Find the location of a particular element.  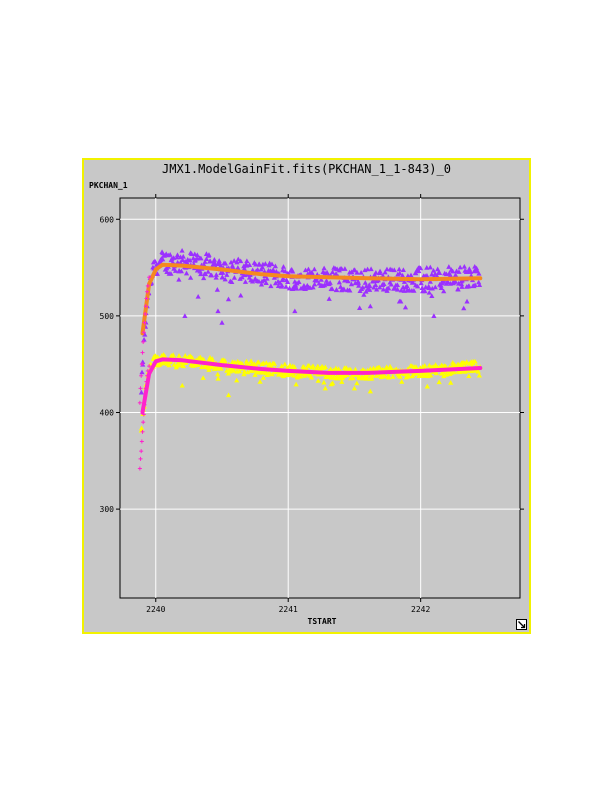

x-tick-label: 2240 is located at coordinates (155, 609).